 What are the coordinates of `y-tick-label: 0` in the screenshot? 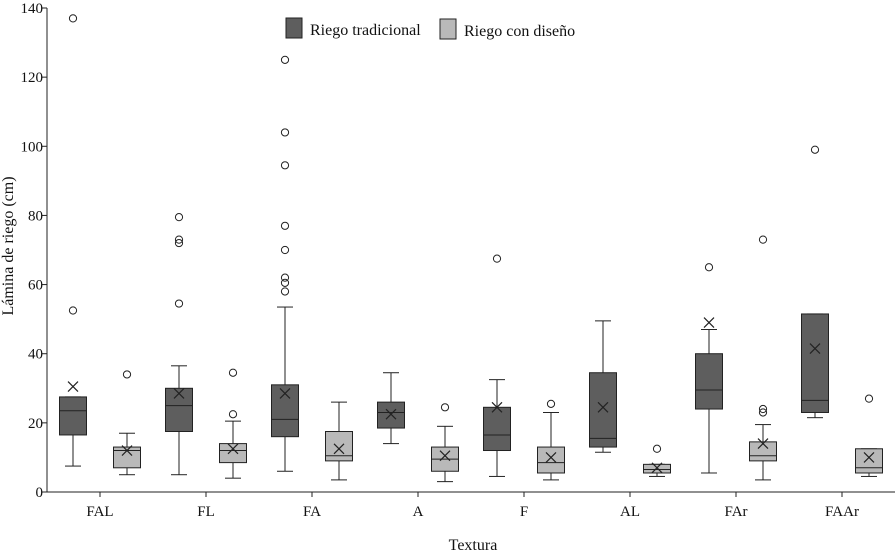 It's located at (40, 493).